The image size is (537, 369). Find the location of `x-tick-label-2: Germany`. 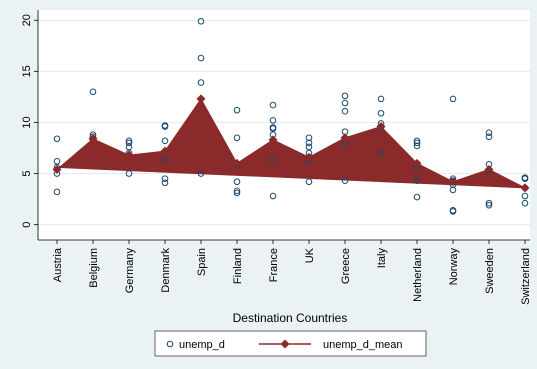

x-tick-label-2: Germany is located at coordinates (130, 271).